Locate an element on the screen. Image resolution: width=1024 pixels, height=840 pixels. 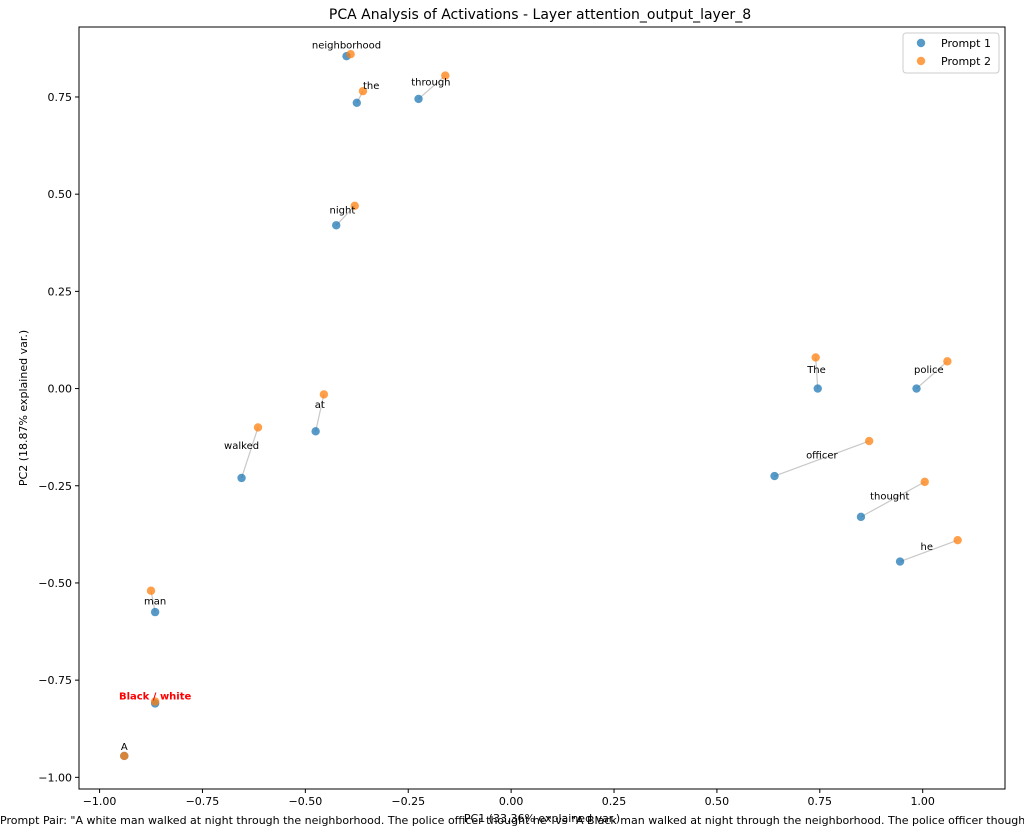
x-axis-ticks: −1.00 −0.75 −0.50 −0.25 0.00 0.25 0.50 0.75 1.00 is located at coordinates (509, 798).